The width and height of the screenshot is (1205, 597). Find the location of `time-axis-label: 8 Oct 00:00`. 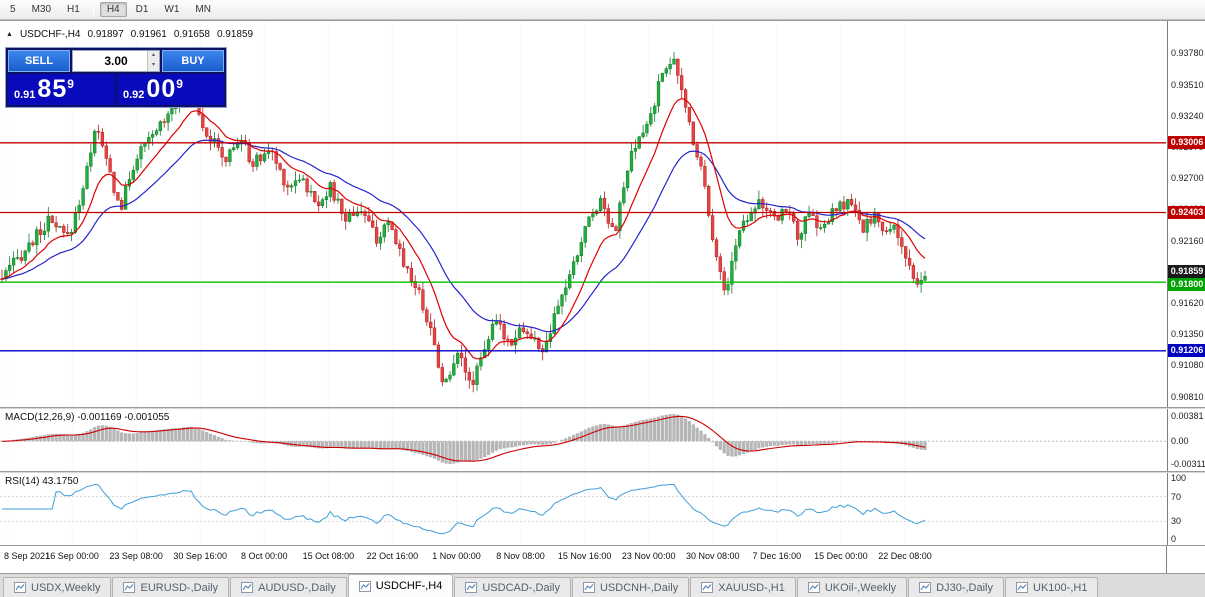

time-axis-label: 8 Oct 00:00 is located at coordinates (264, 556).